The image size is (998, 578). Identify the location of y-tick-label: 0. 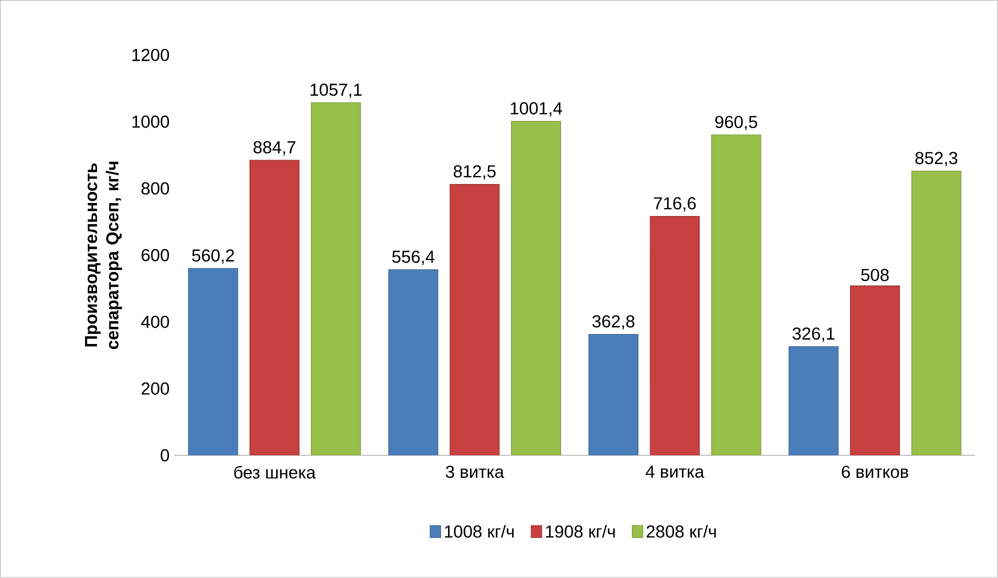
(165, 455).